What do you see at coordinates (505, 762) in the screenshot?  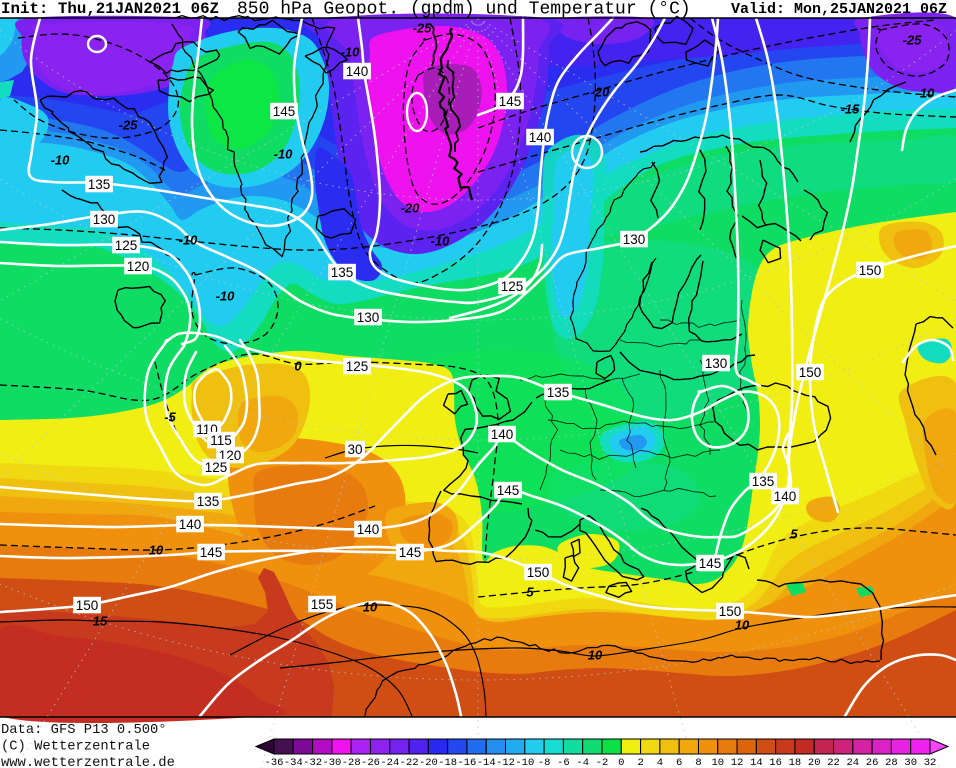 I see `svg-text: -12` at bounding box center [505, 762].